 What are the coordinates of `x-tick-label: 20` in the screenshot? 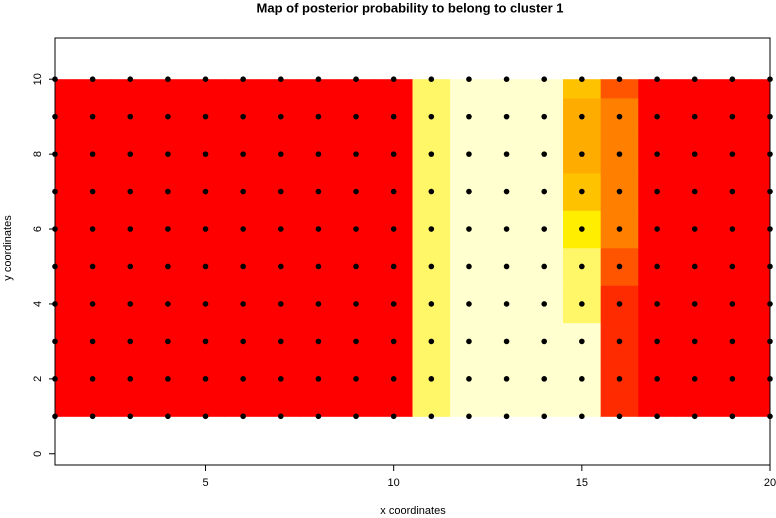 It's located at (770, 483).